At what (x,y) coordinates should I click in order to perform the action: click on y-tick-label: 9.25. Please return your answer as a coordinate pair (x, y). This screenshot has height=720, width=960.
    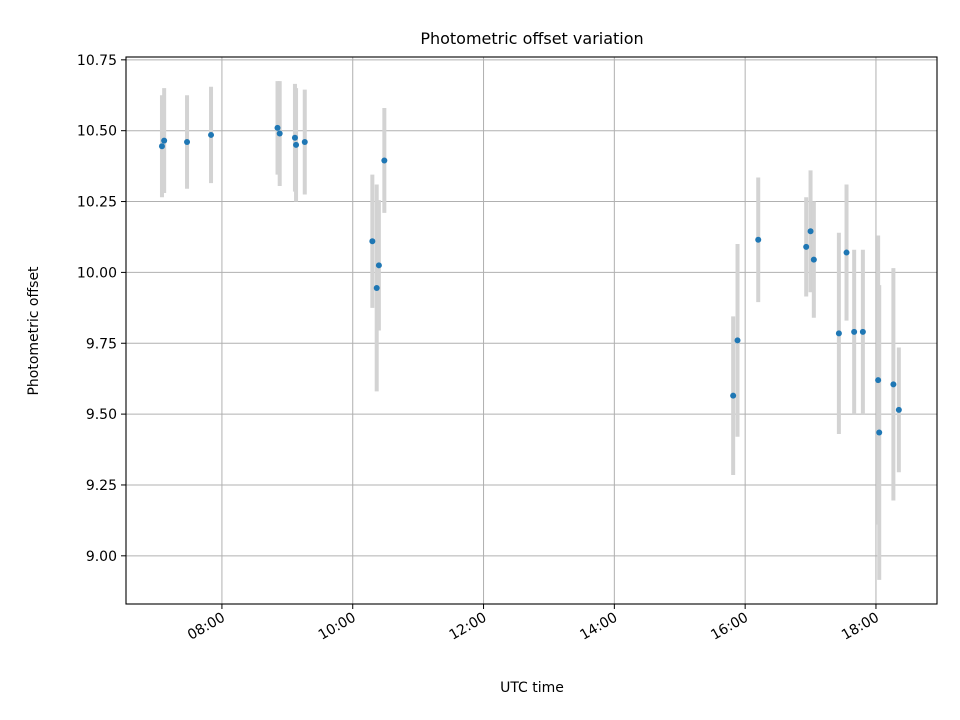
    Looking at the image, I should click on (101, 486).